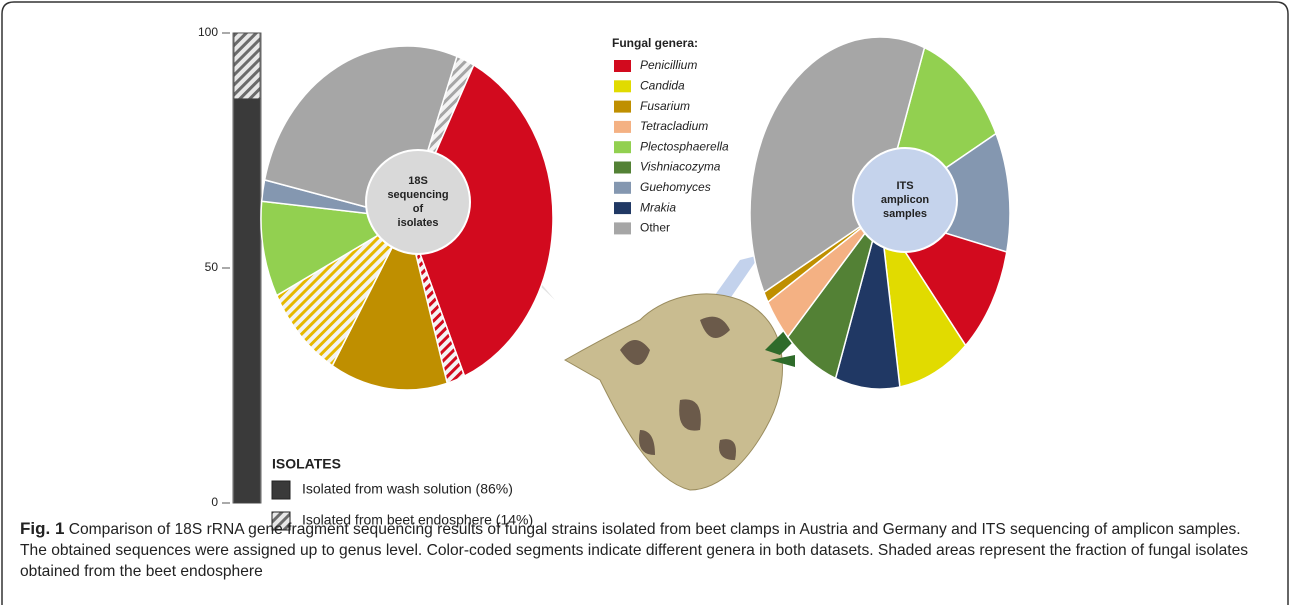  I want to click on legend-label: Isolated from wash solution (86%), so click(407, 489).